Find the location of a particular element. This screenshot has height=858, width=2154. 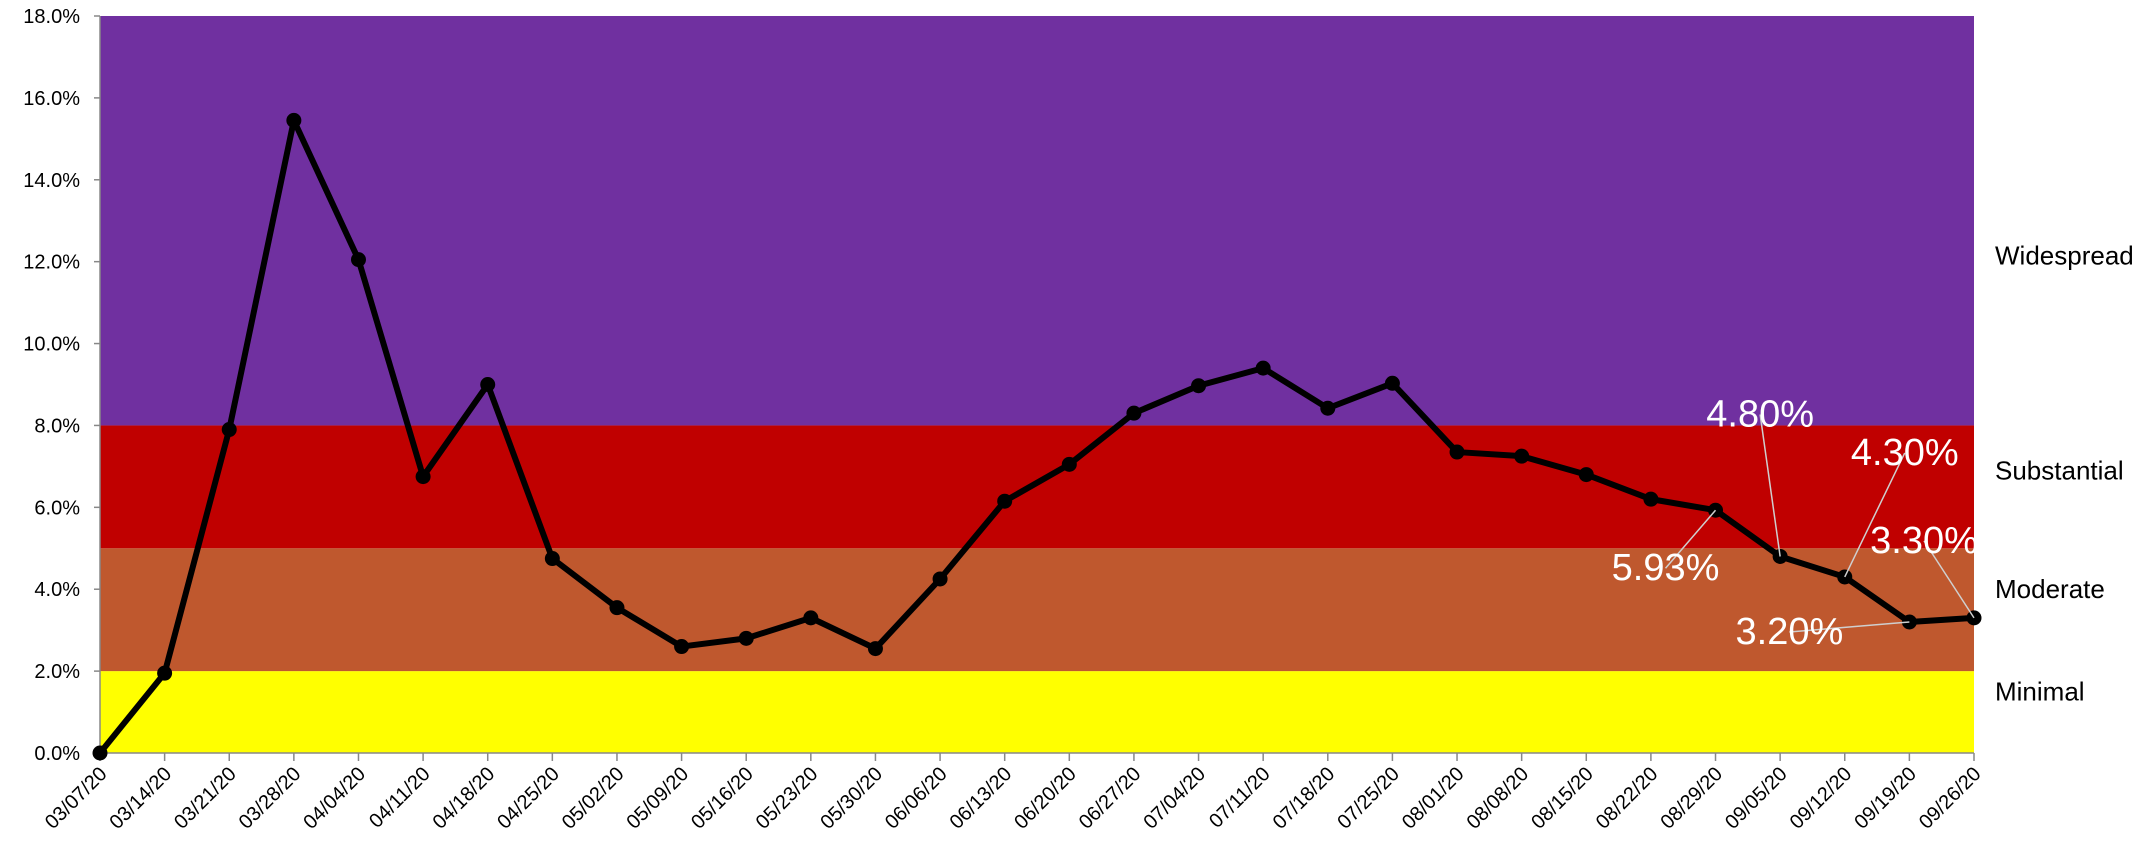

y-tick-label: 2.0% is located at coordinates (57, 672).